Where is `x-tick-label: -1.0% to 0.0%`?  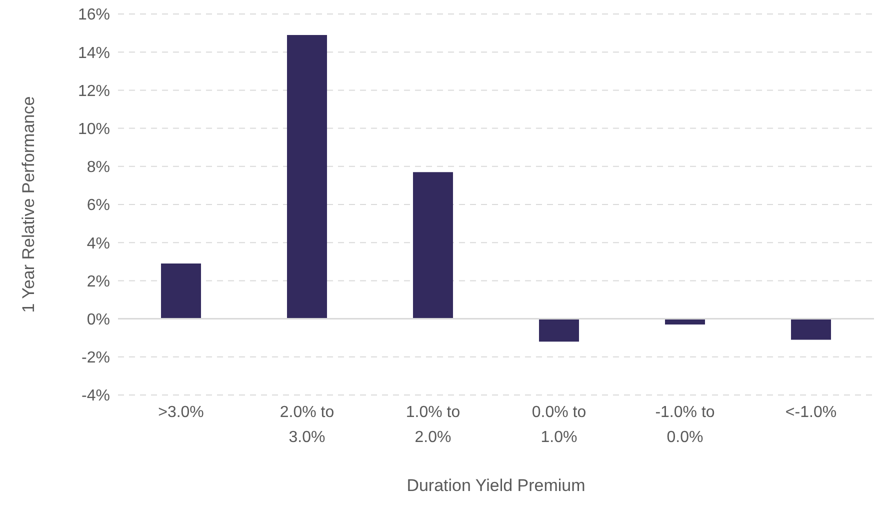 x-tick-label: -1.0% to 0.0% is located at coordinates (685, 425).